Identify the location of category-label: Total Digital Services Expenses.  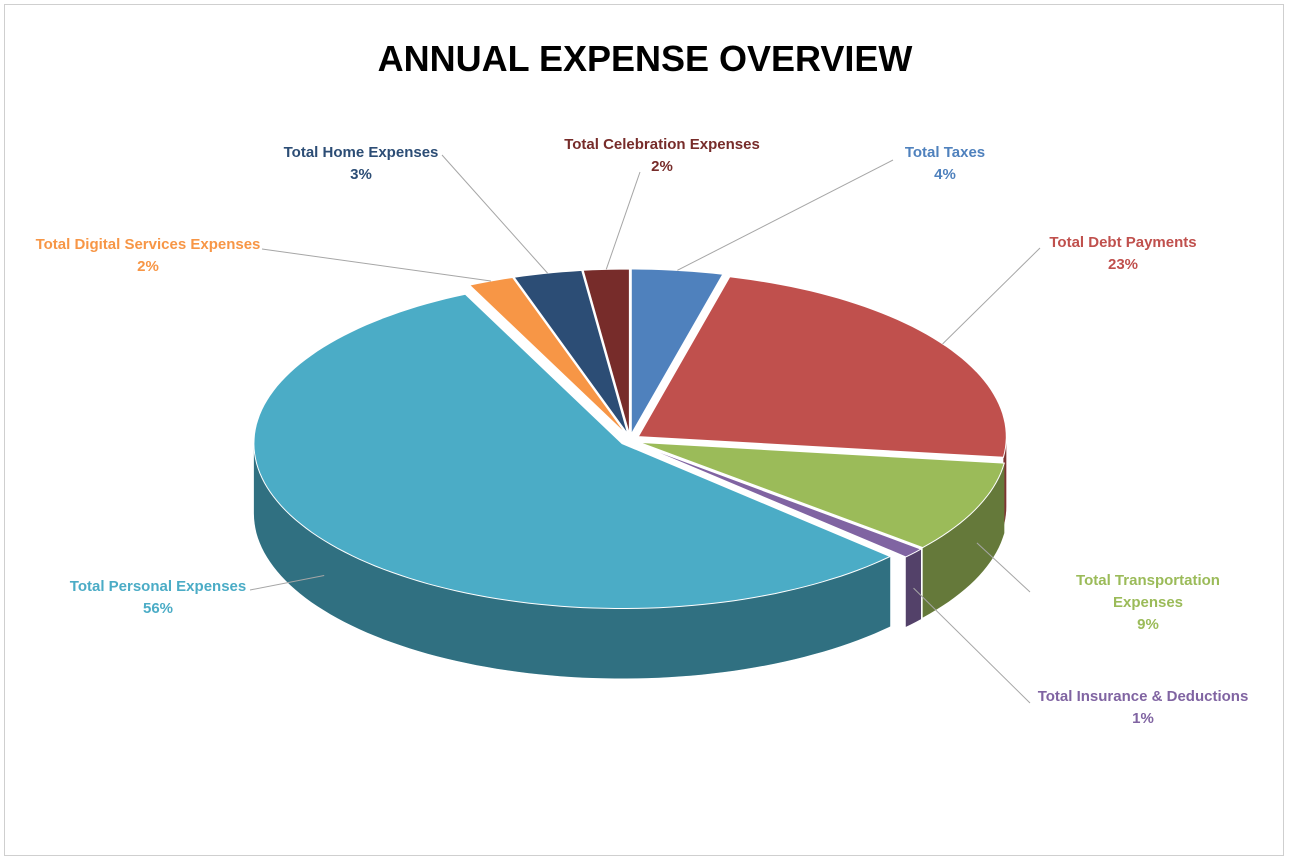
(148, 244).